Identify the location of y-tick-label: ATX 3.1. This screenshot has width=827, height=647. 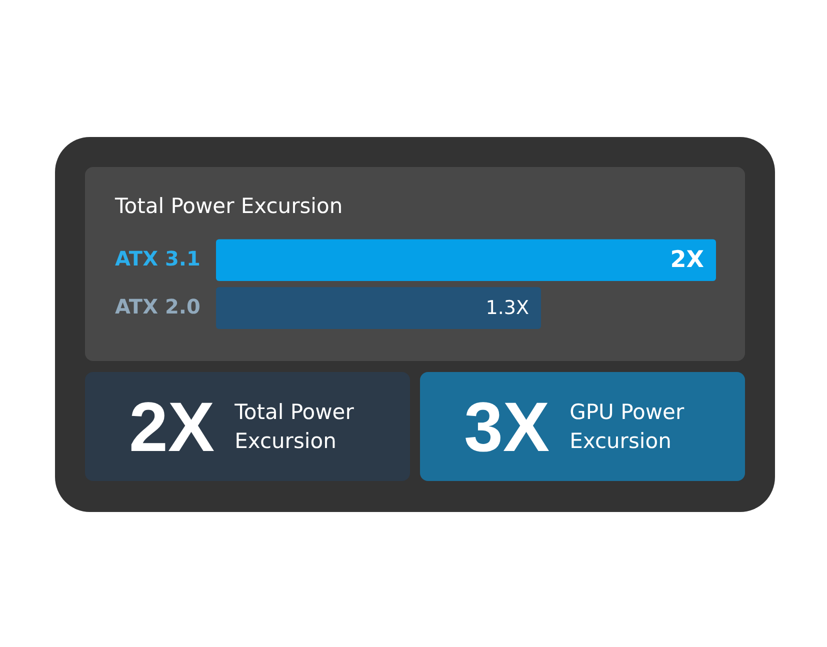
(157, 258).